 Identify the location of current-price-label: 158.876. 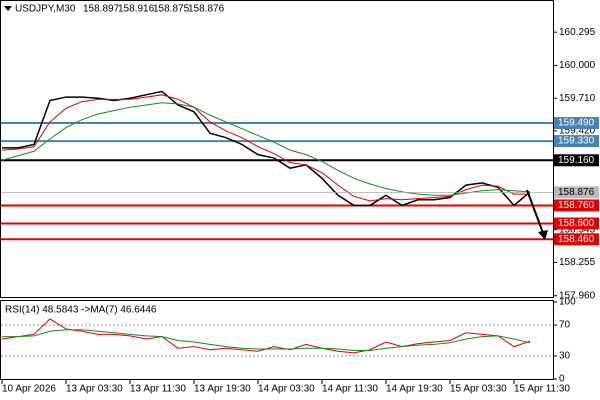
(576, 192).